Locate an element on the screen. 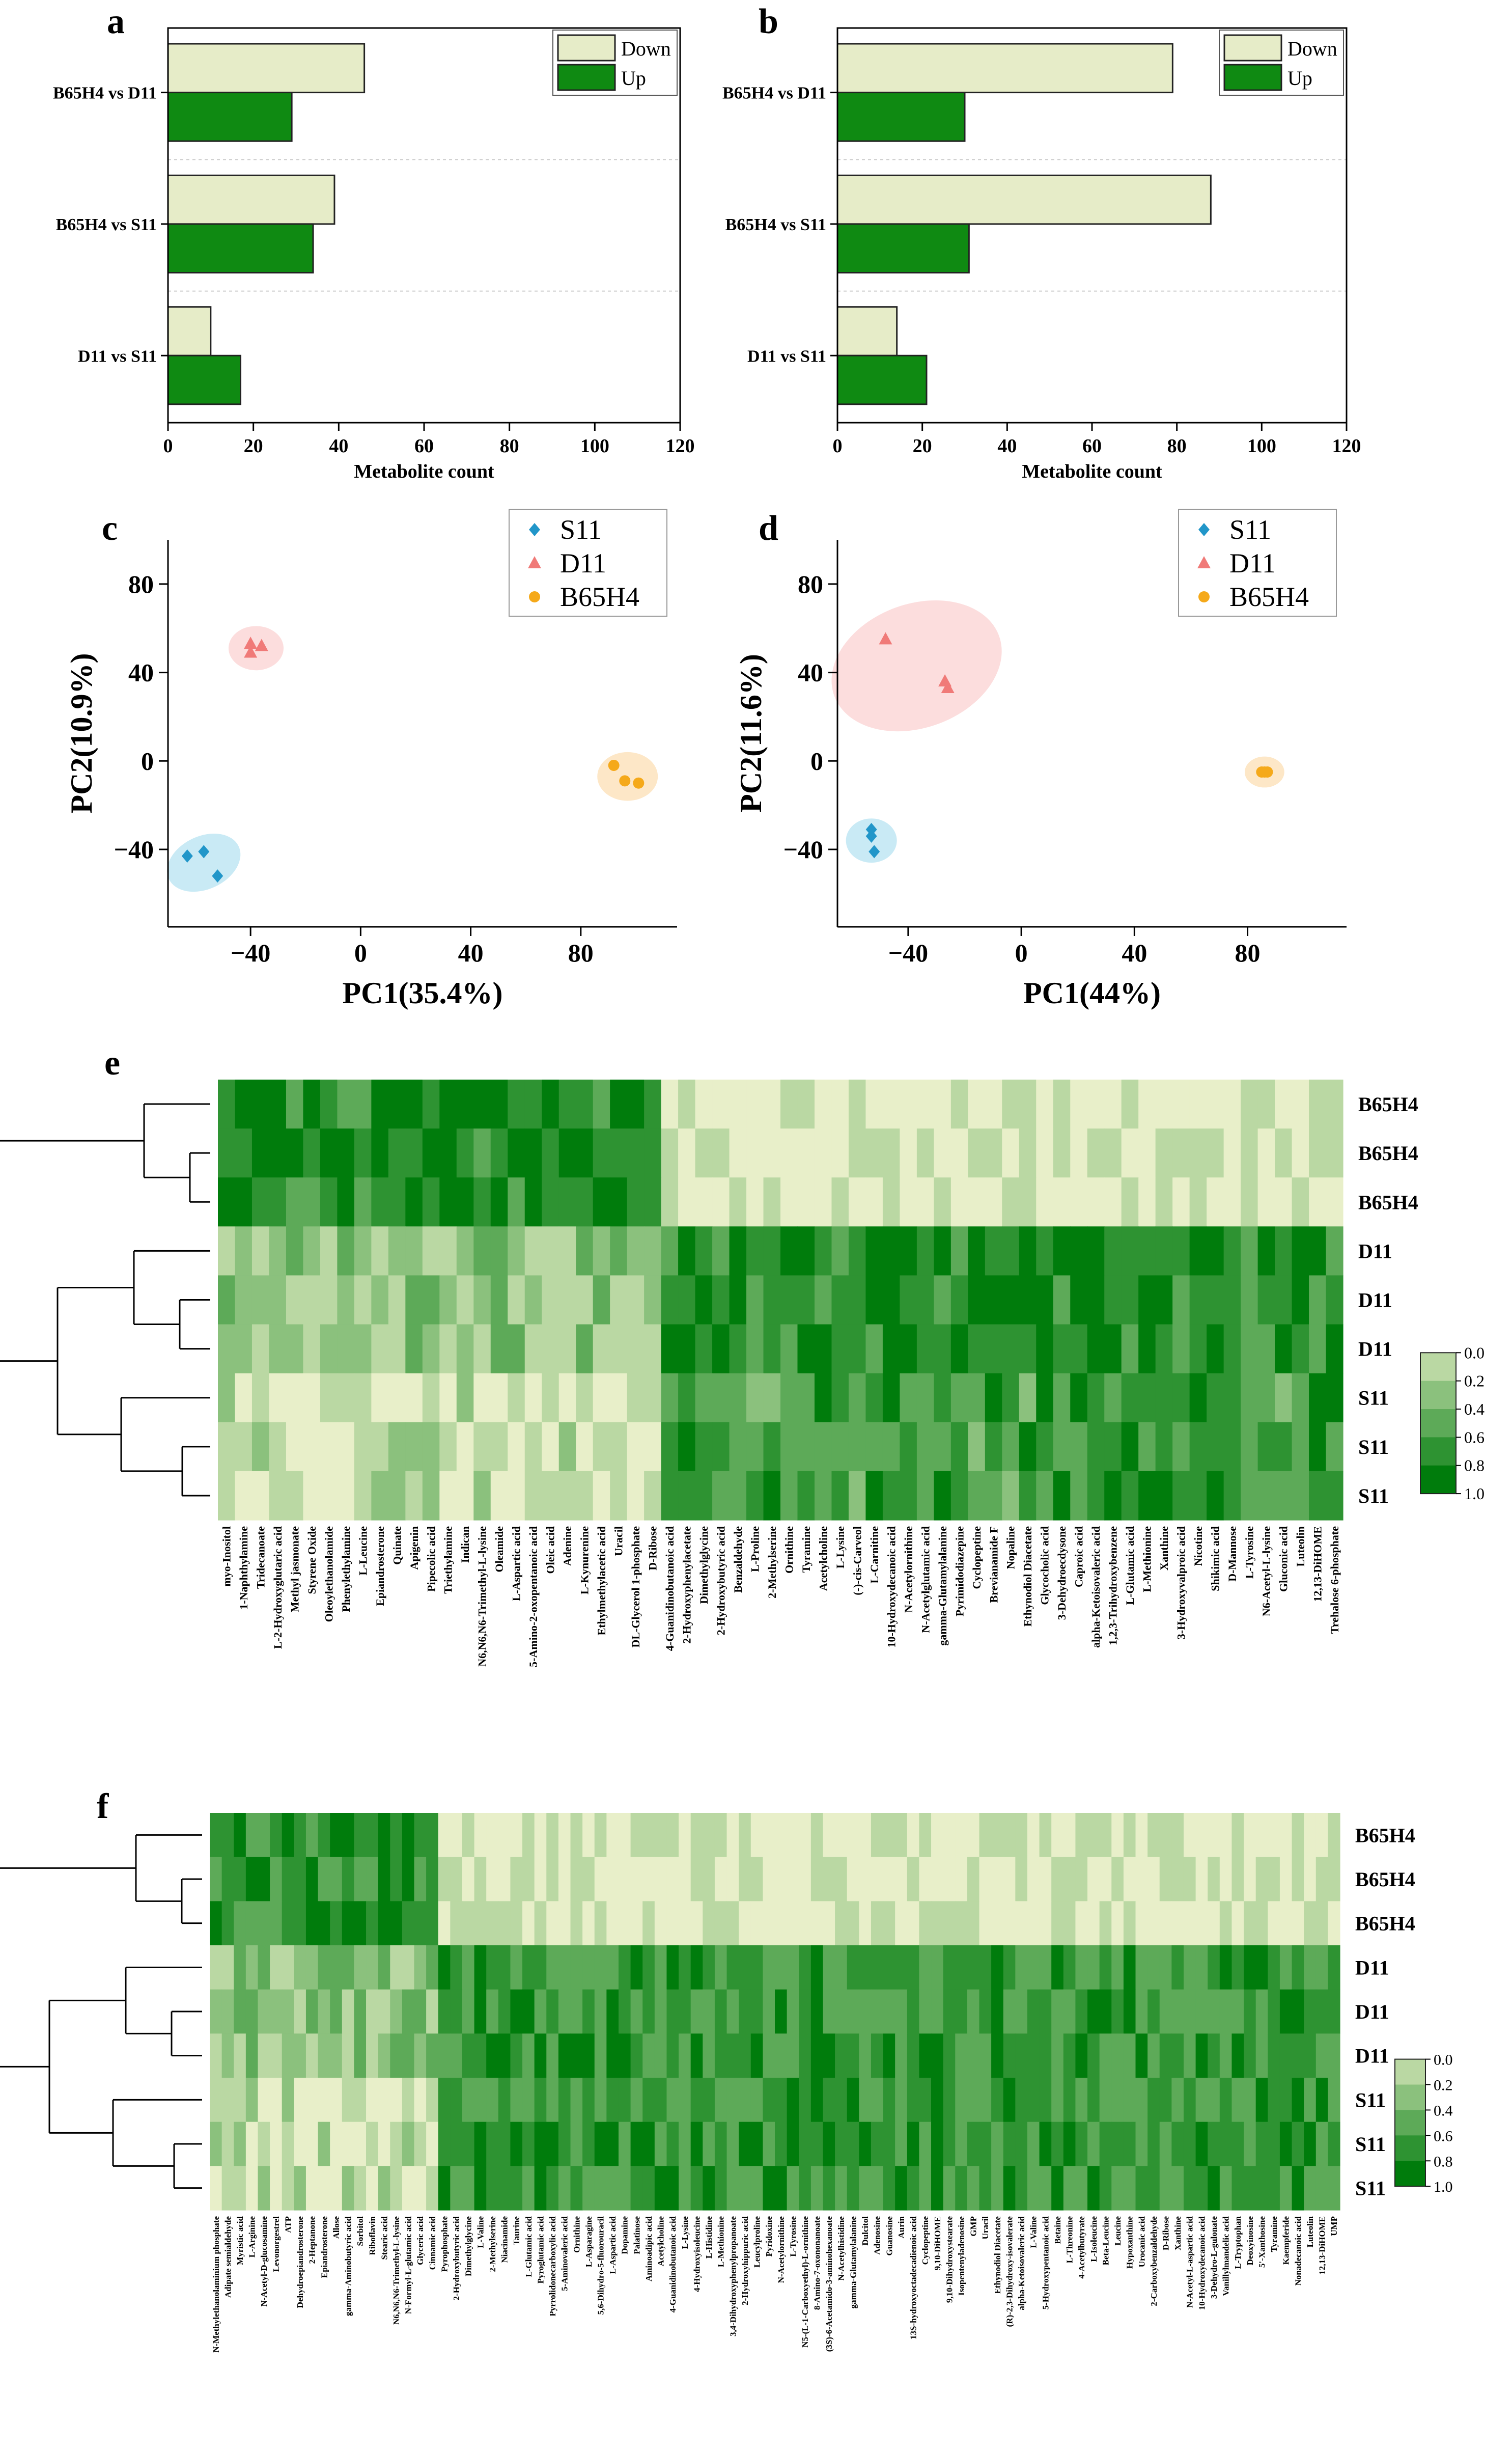 This screenshot has height=2452, width=1512. column-label: 2-Methylserine is located at coordinates (492, 2244).